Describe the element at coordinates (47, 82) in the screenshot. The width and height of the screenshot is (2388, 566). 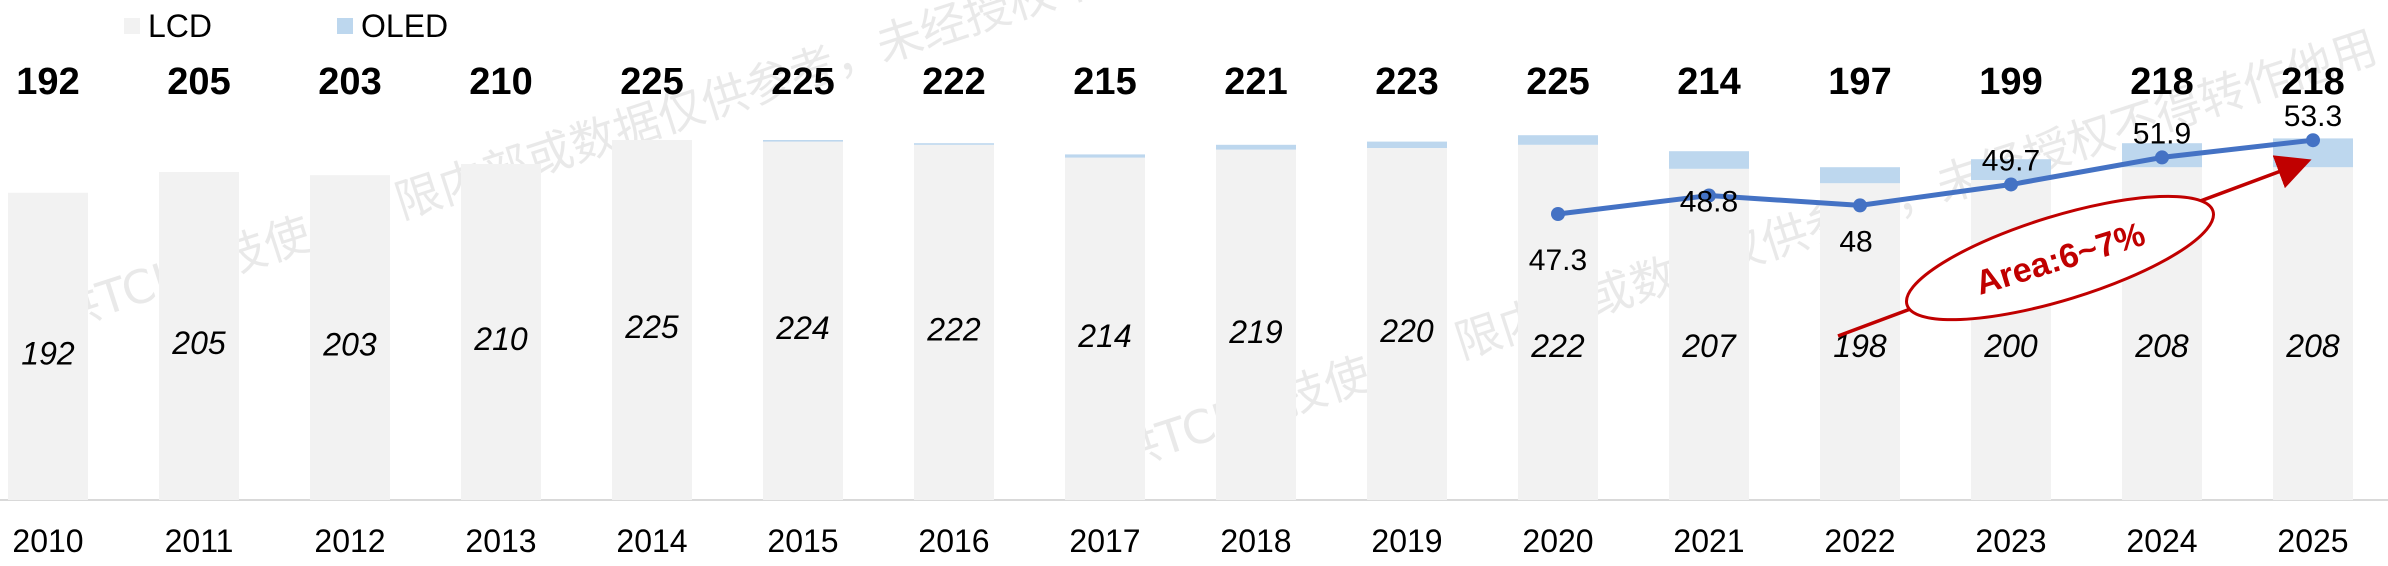
I see `total-value-label: 192` at that location.